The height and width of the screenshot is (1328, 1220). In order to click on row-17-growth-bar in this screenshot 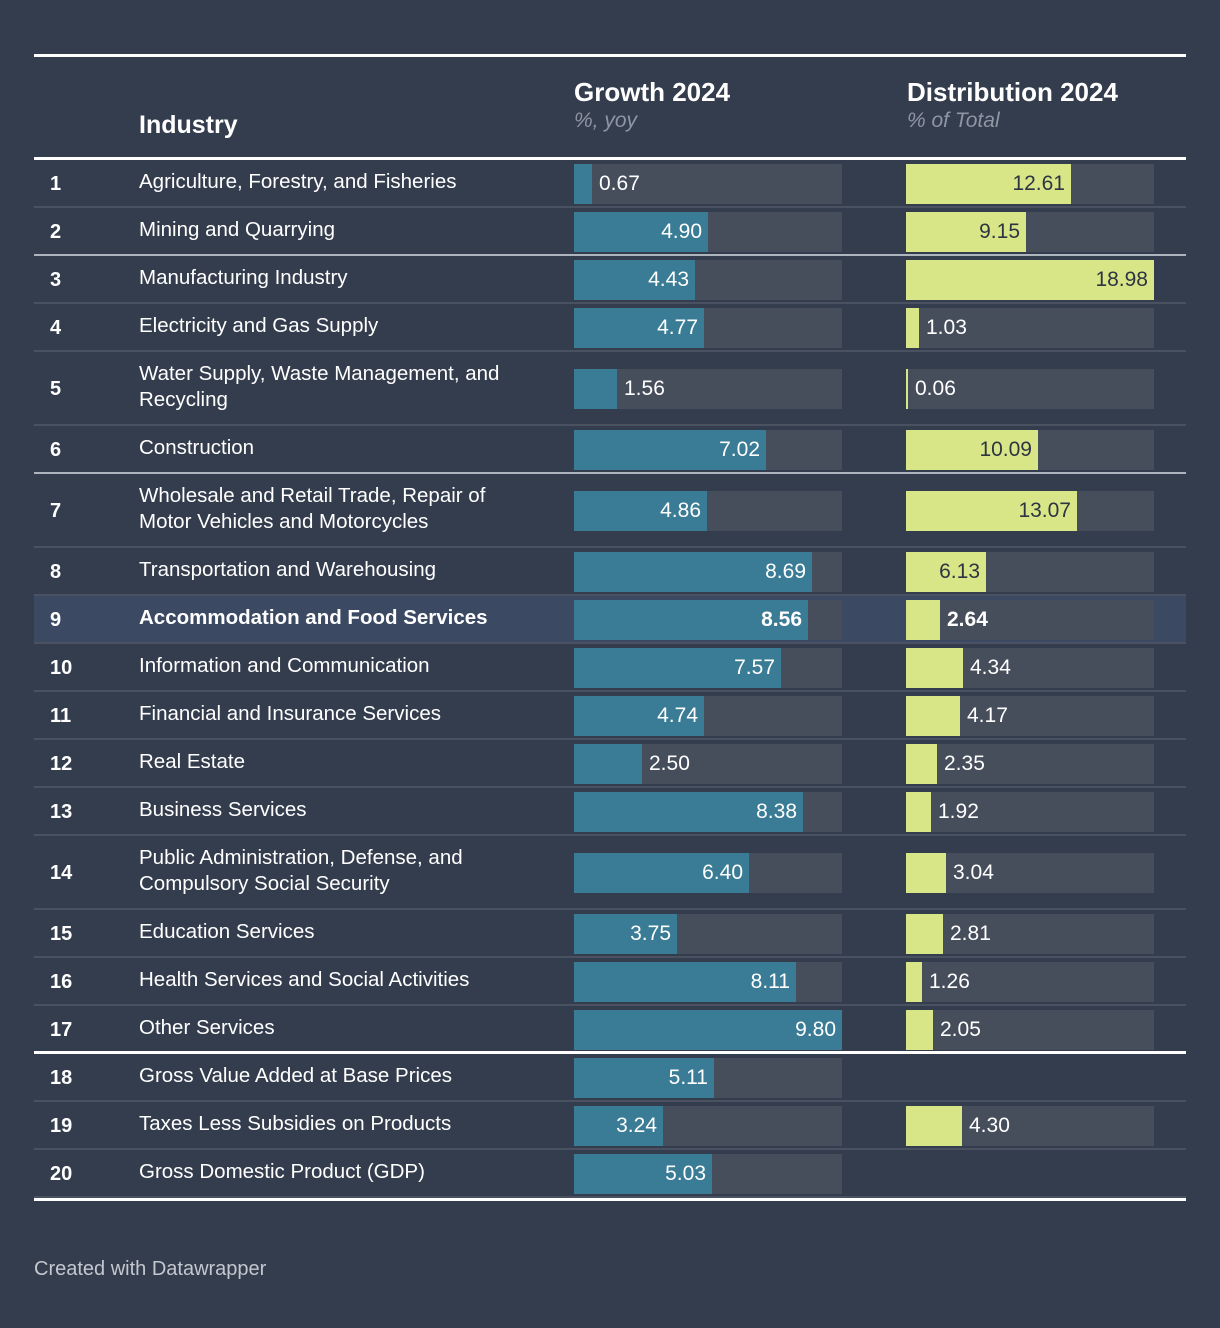, I will do `click(708, 1030)`.